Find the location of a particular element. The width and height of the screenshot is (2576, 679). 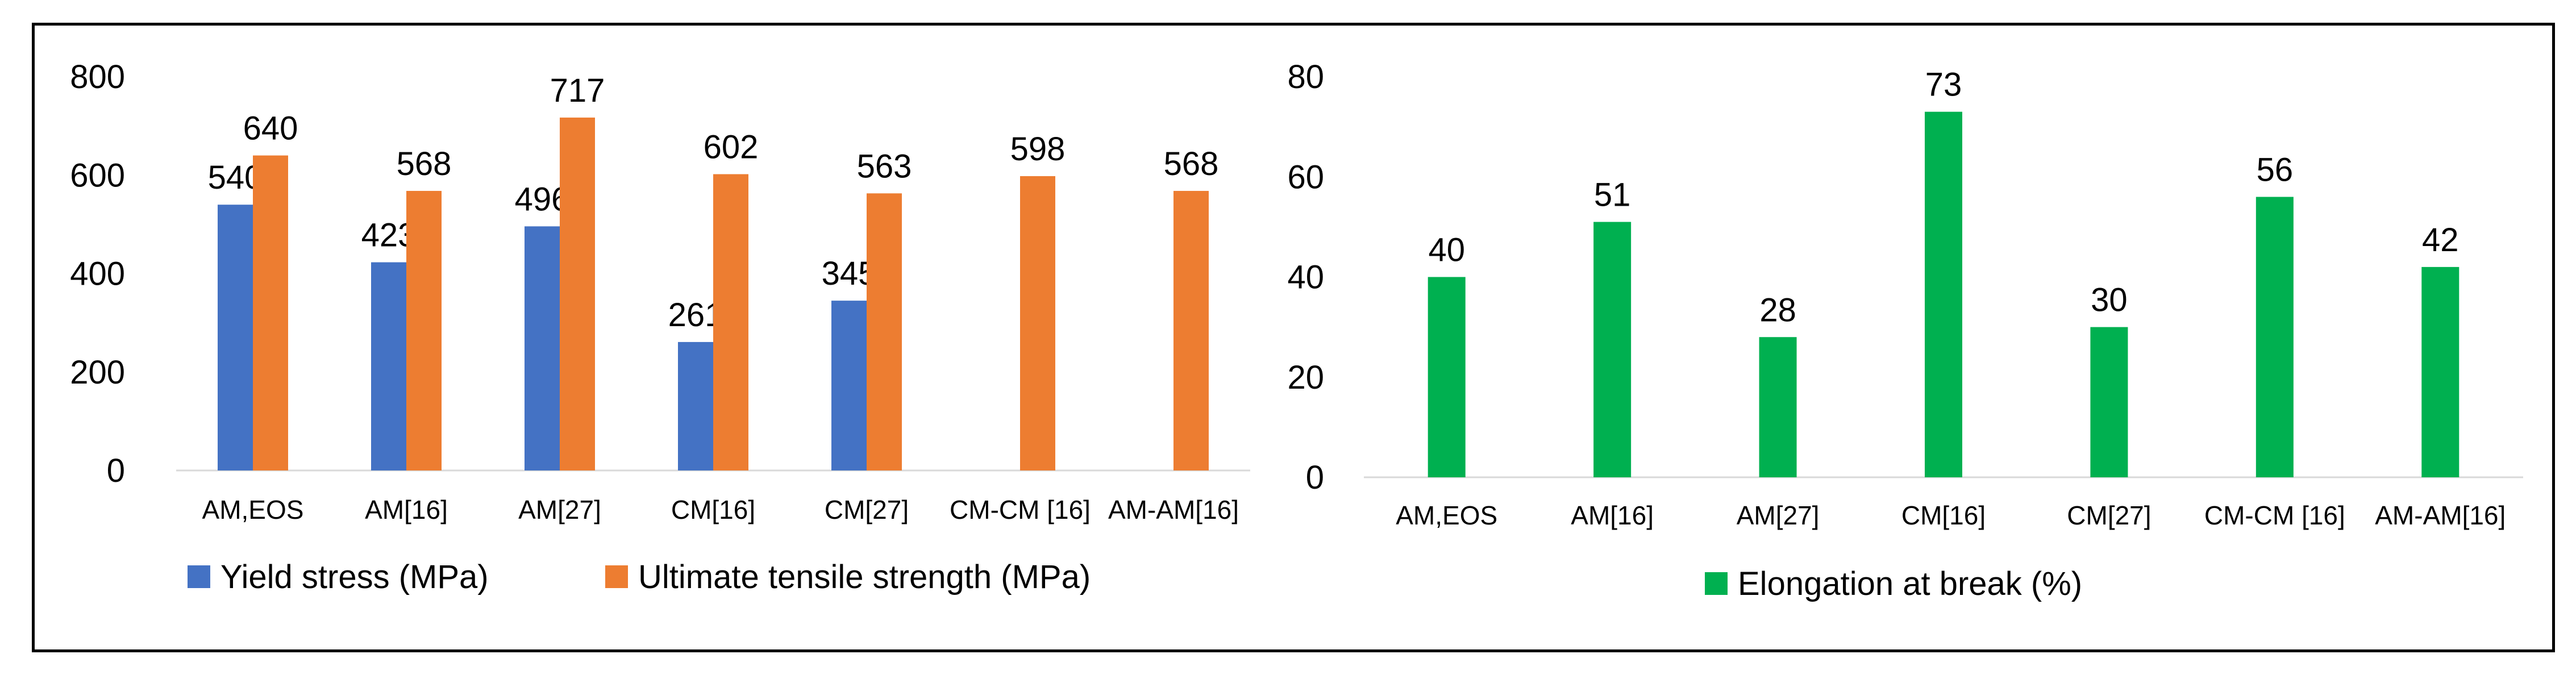

data-label: 598 is located at coordinates (1038, 149).